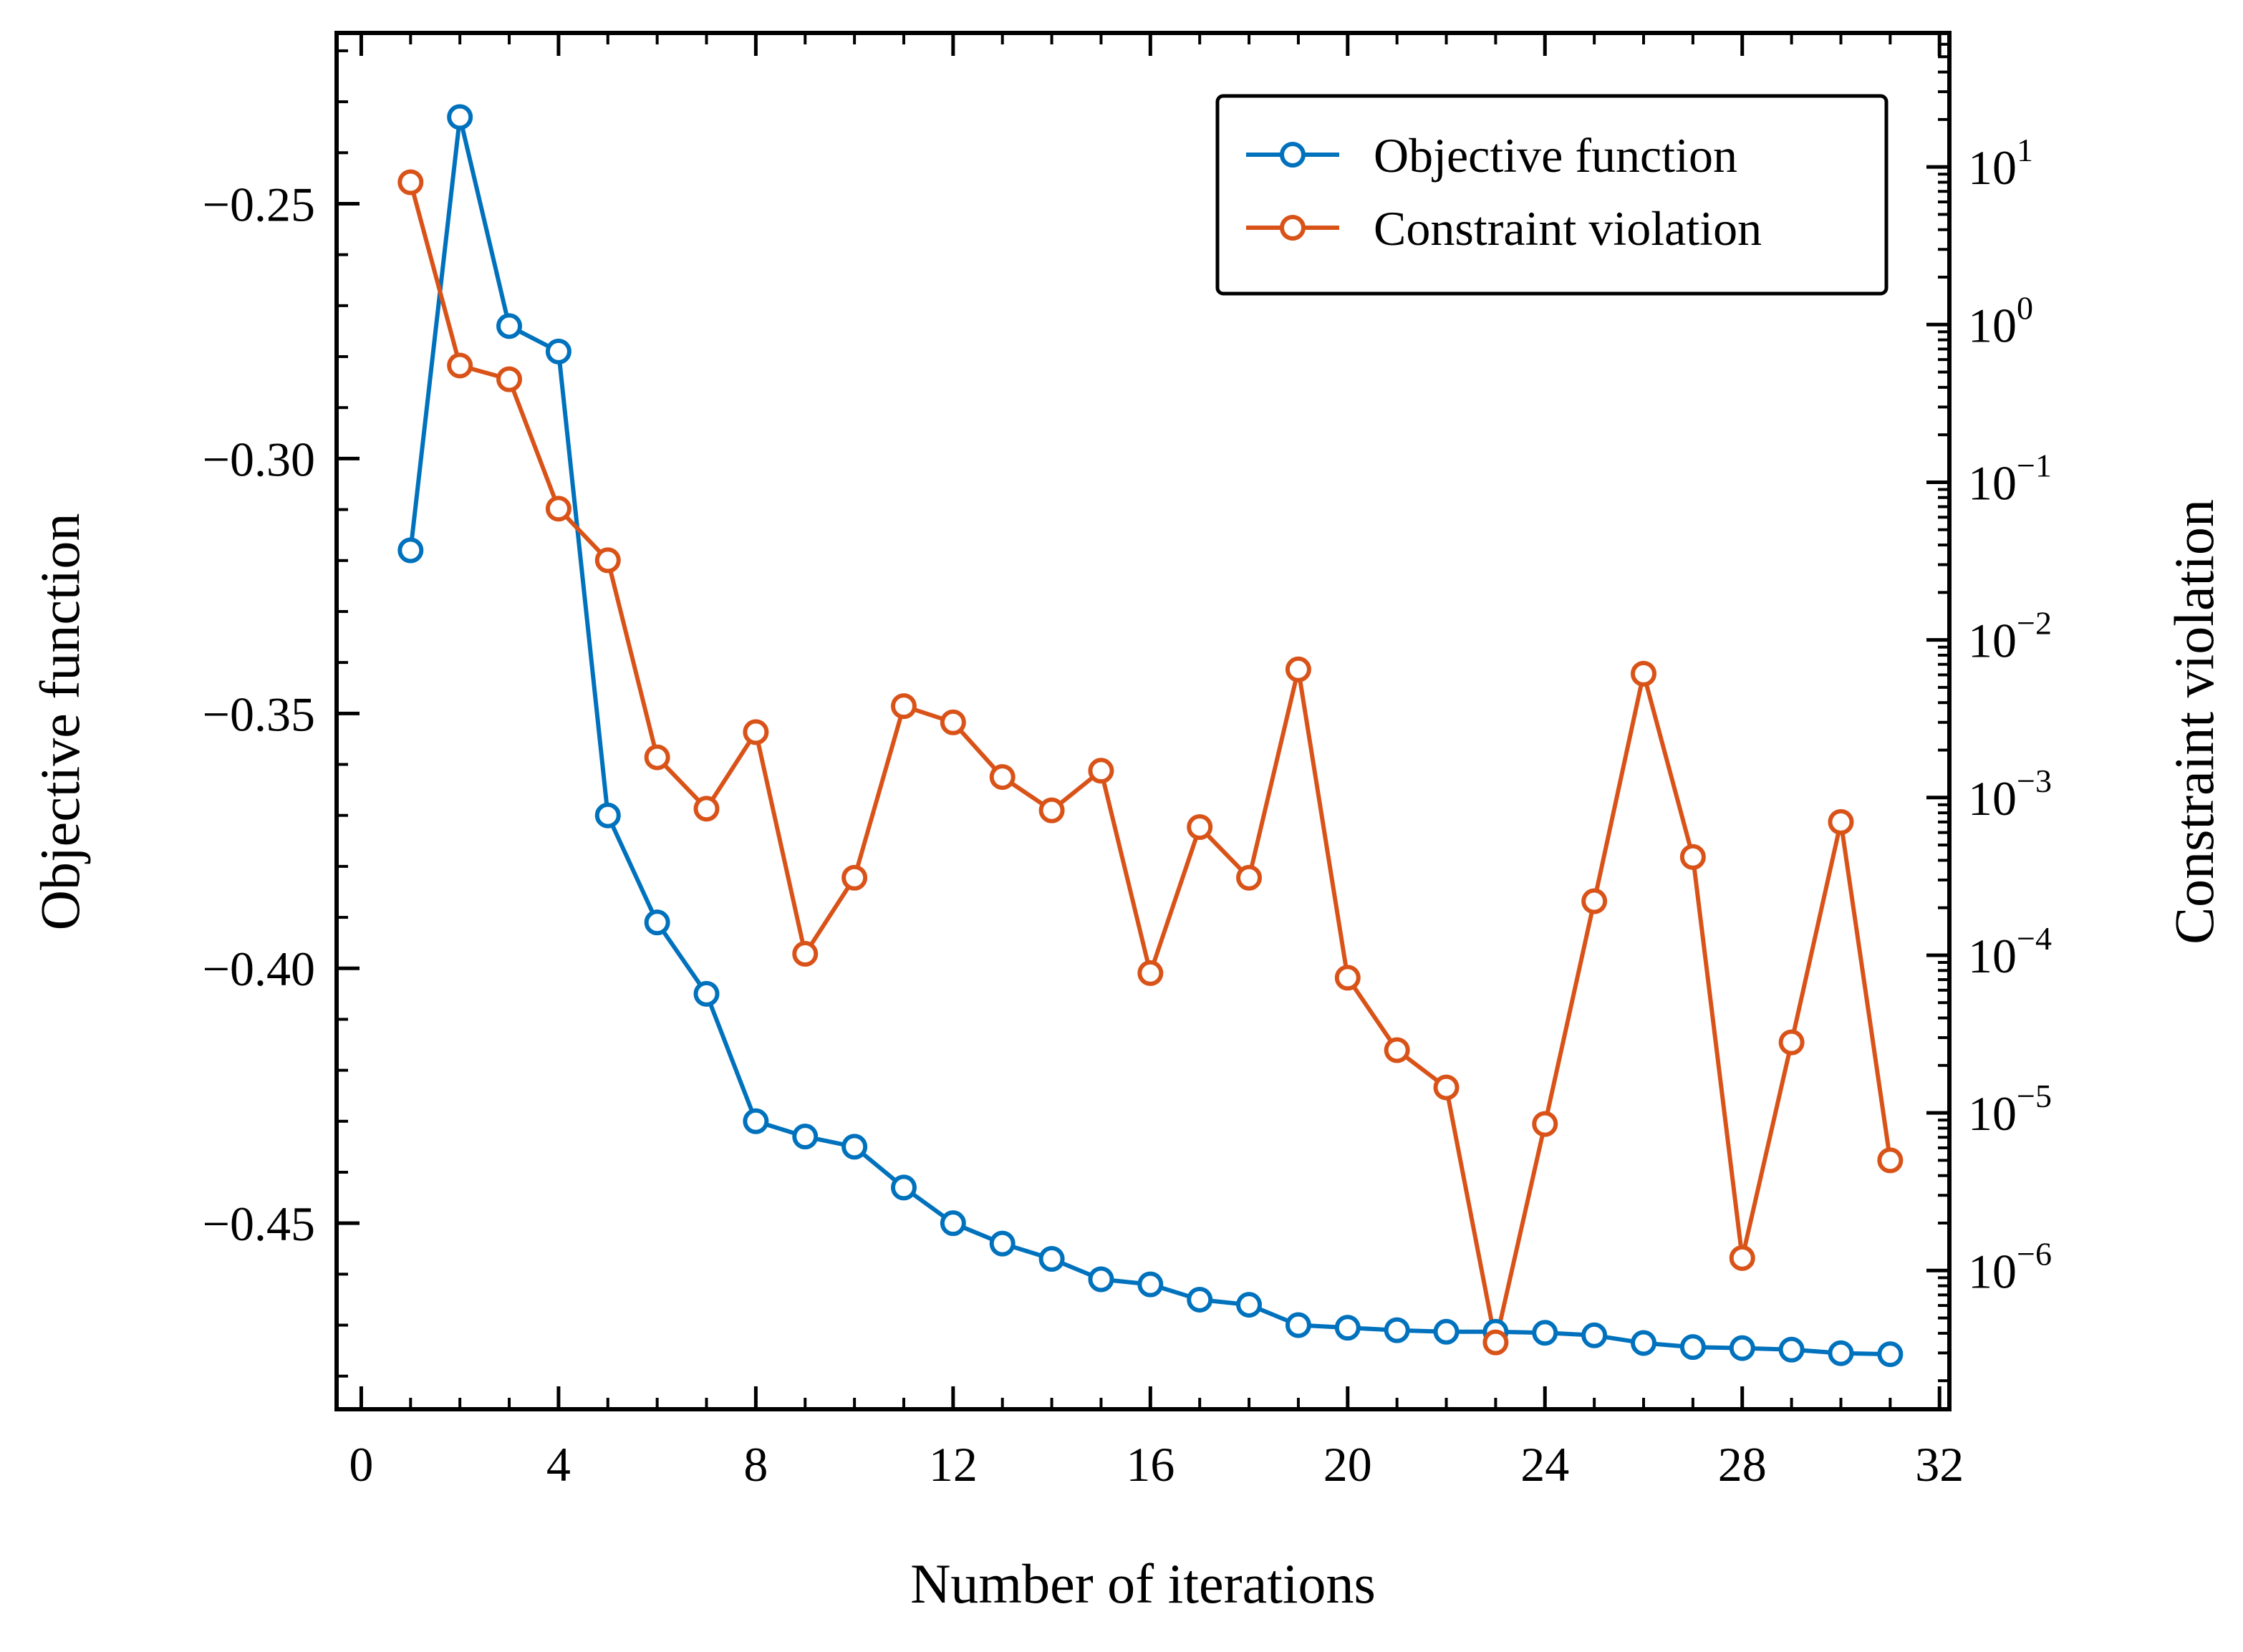 This screenshot has height=1652, width=2243. I want to click on legend-label: Objective function, so click(1555, 155).